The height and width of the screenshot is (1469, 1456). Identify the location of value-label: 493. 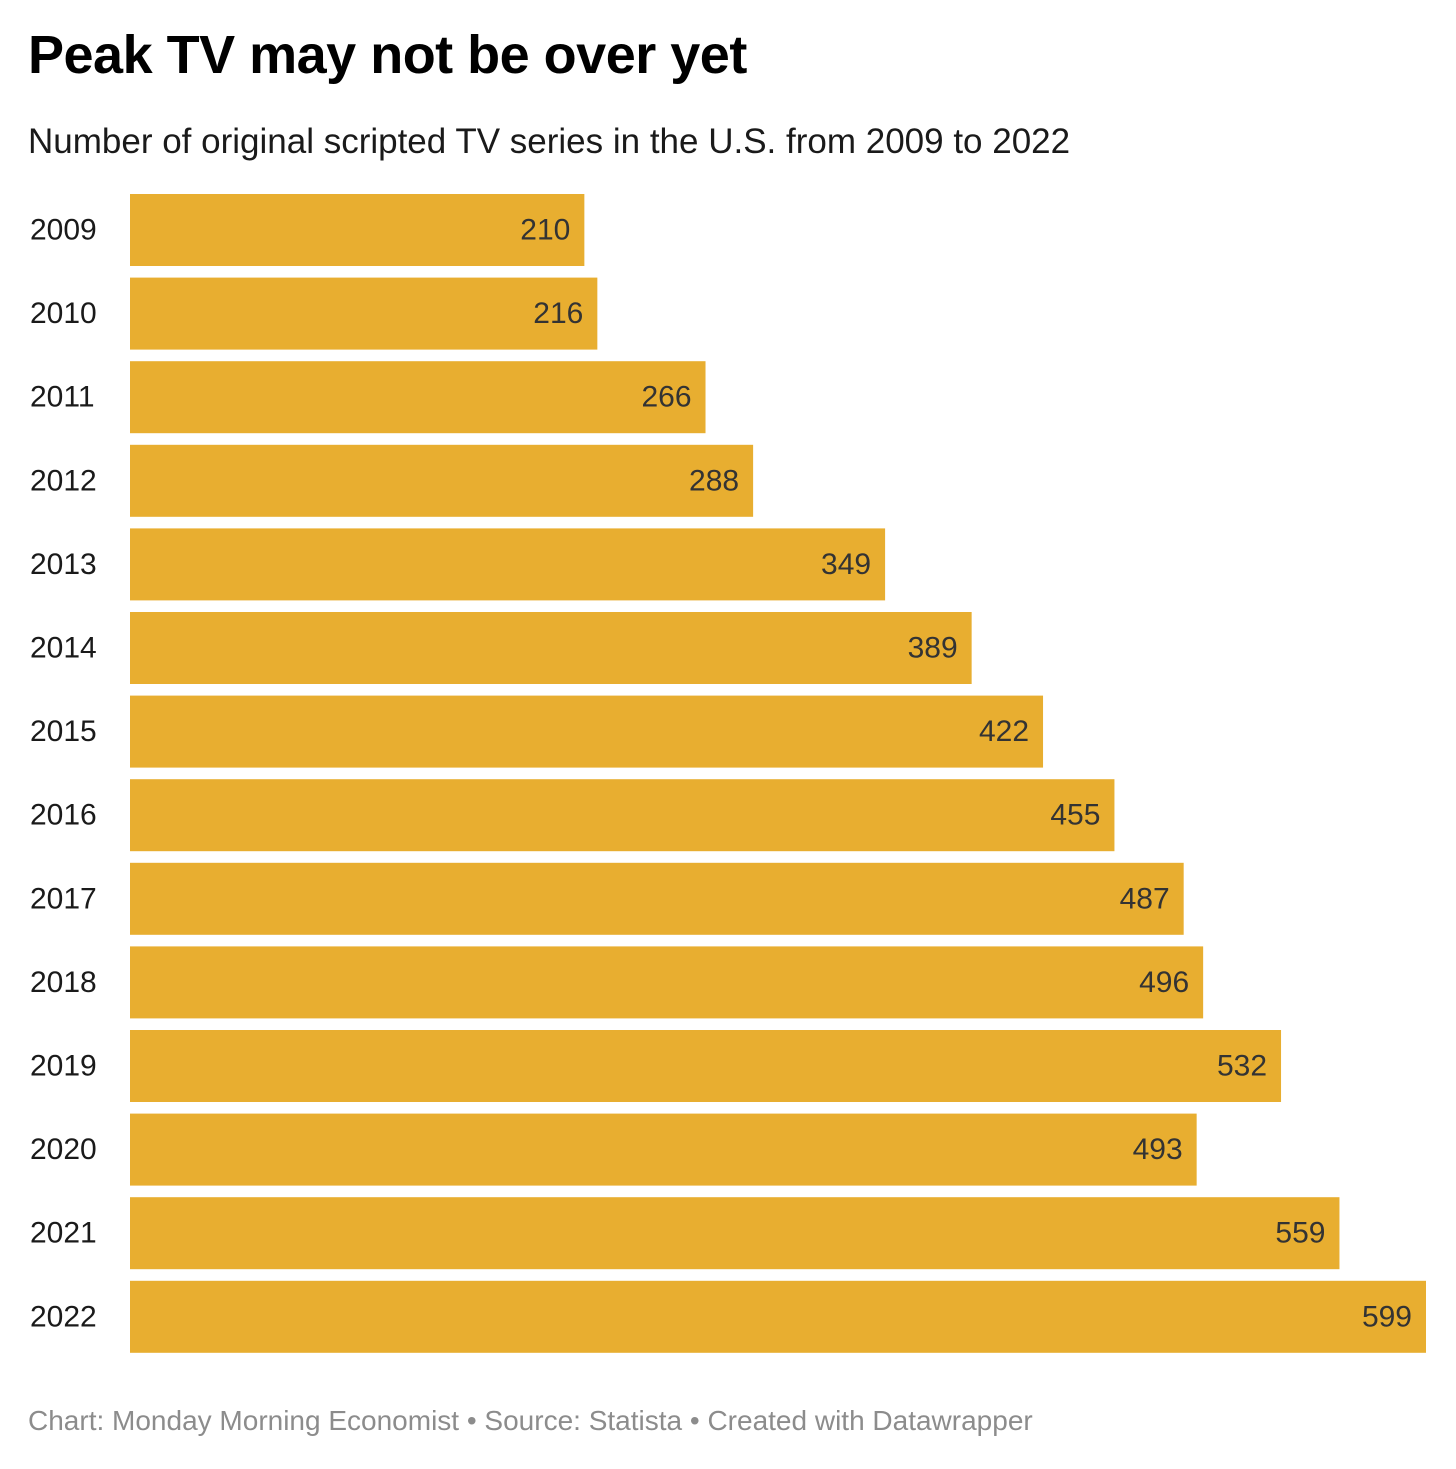
(1158, 1149).